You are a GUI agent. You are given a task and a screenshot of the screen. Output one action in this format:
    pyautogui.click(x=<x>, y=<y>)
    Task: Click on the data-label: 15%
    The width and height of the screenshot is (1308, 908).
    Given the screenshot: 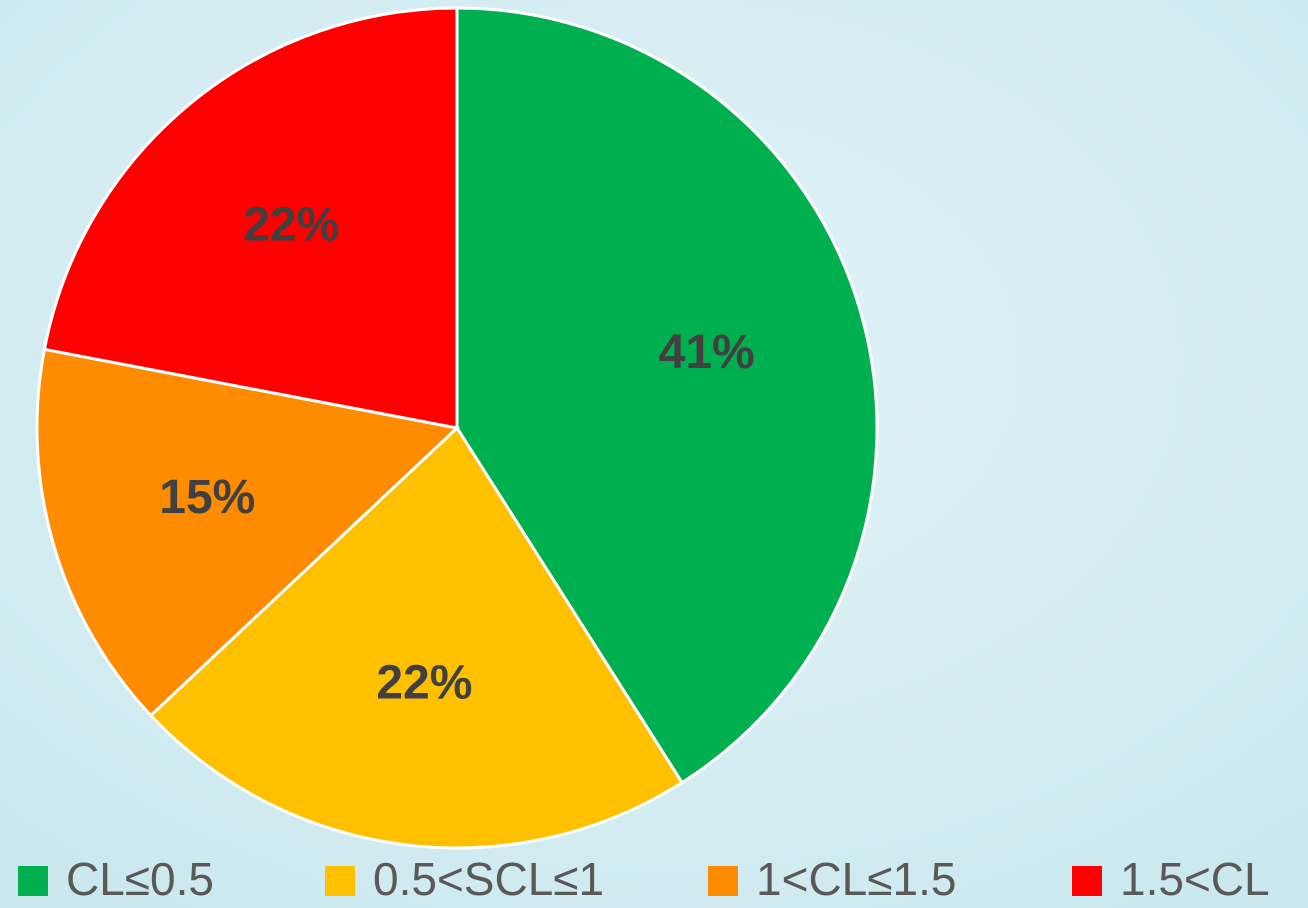 What is the action you would take?
    pyautogui.click(x=207, y=497)
    